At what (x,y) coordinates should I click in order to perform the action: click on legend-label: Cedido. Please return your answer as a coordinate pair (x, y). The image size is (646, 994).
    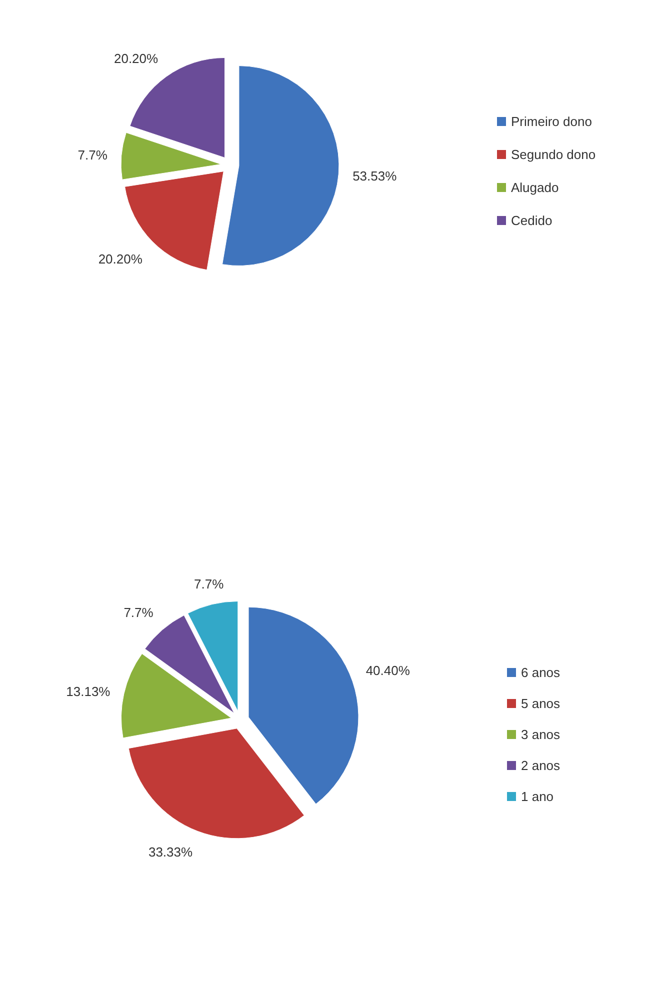
    Looking at the image, I should click on (531, 220).